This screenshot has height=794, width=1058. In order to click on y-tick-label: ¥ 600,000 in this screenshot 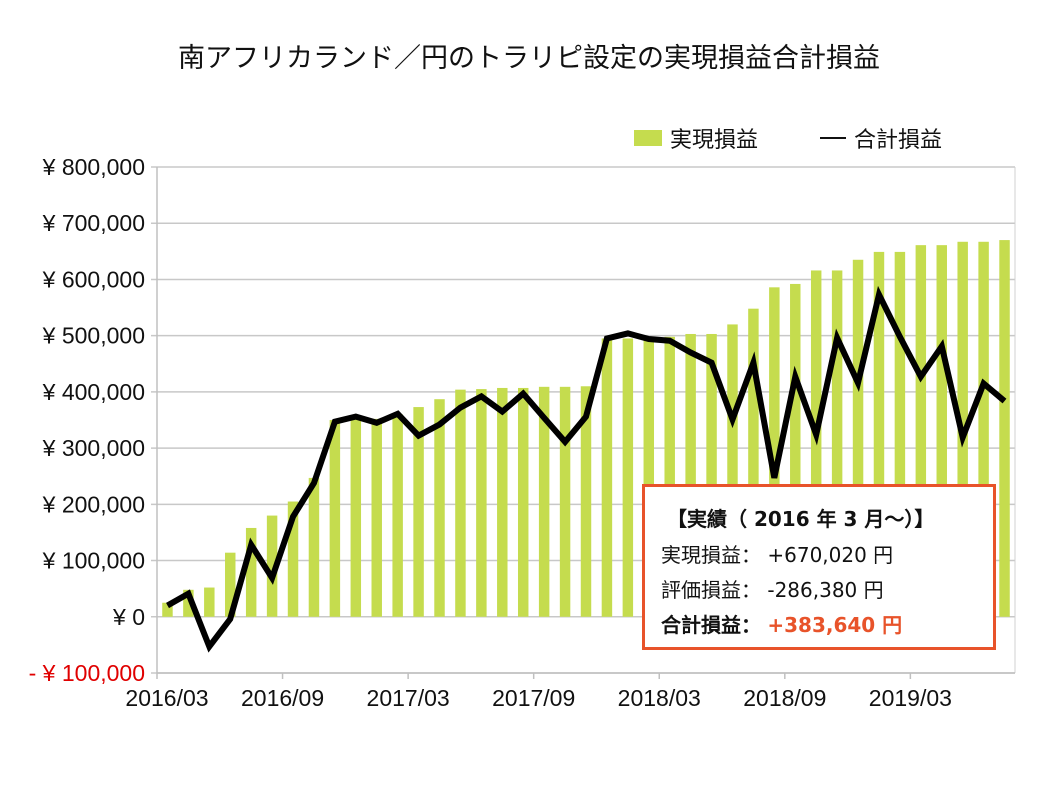, I will do `click(93, 279)`.